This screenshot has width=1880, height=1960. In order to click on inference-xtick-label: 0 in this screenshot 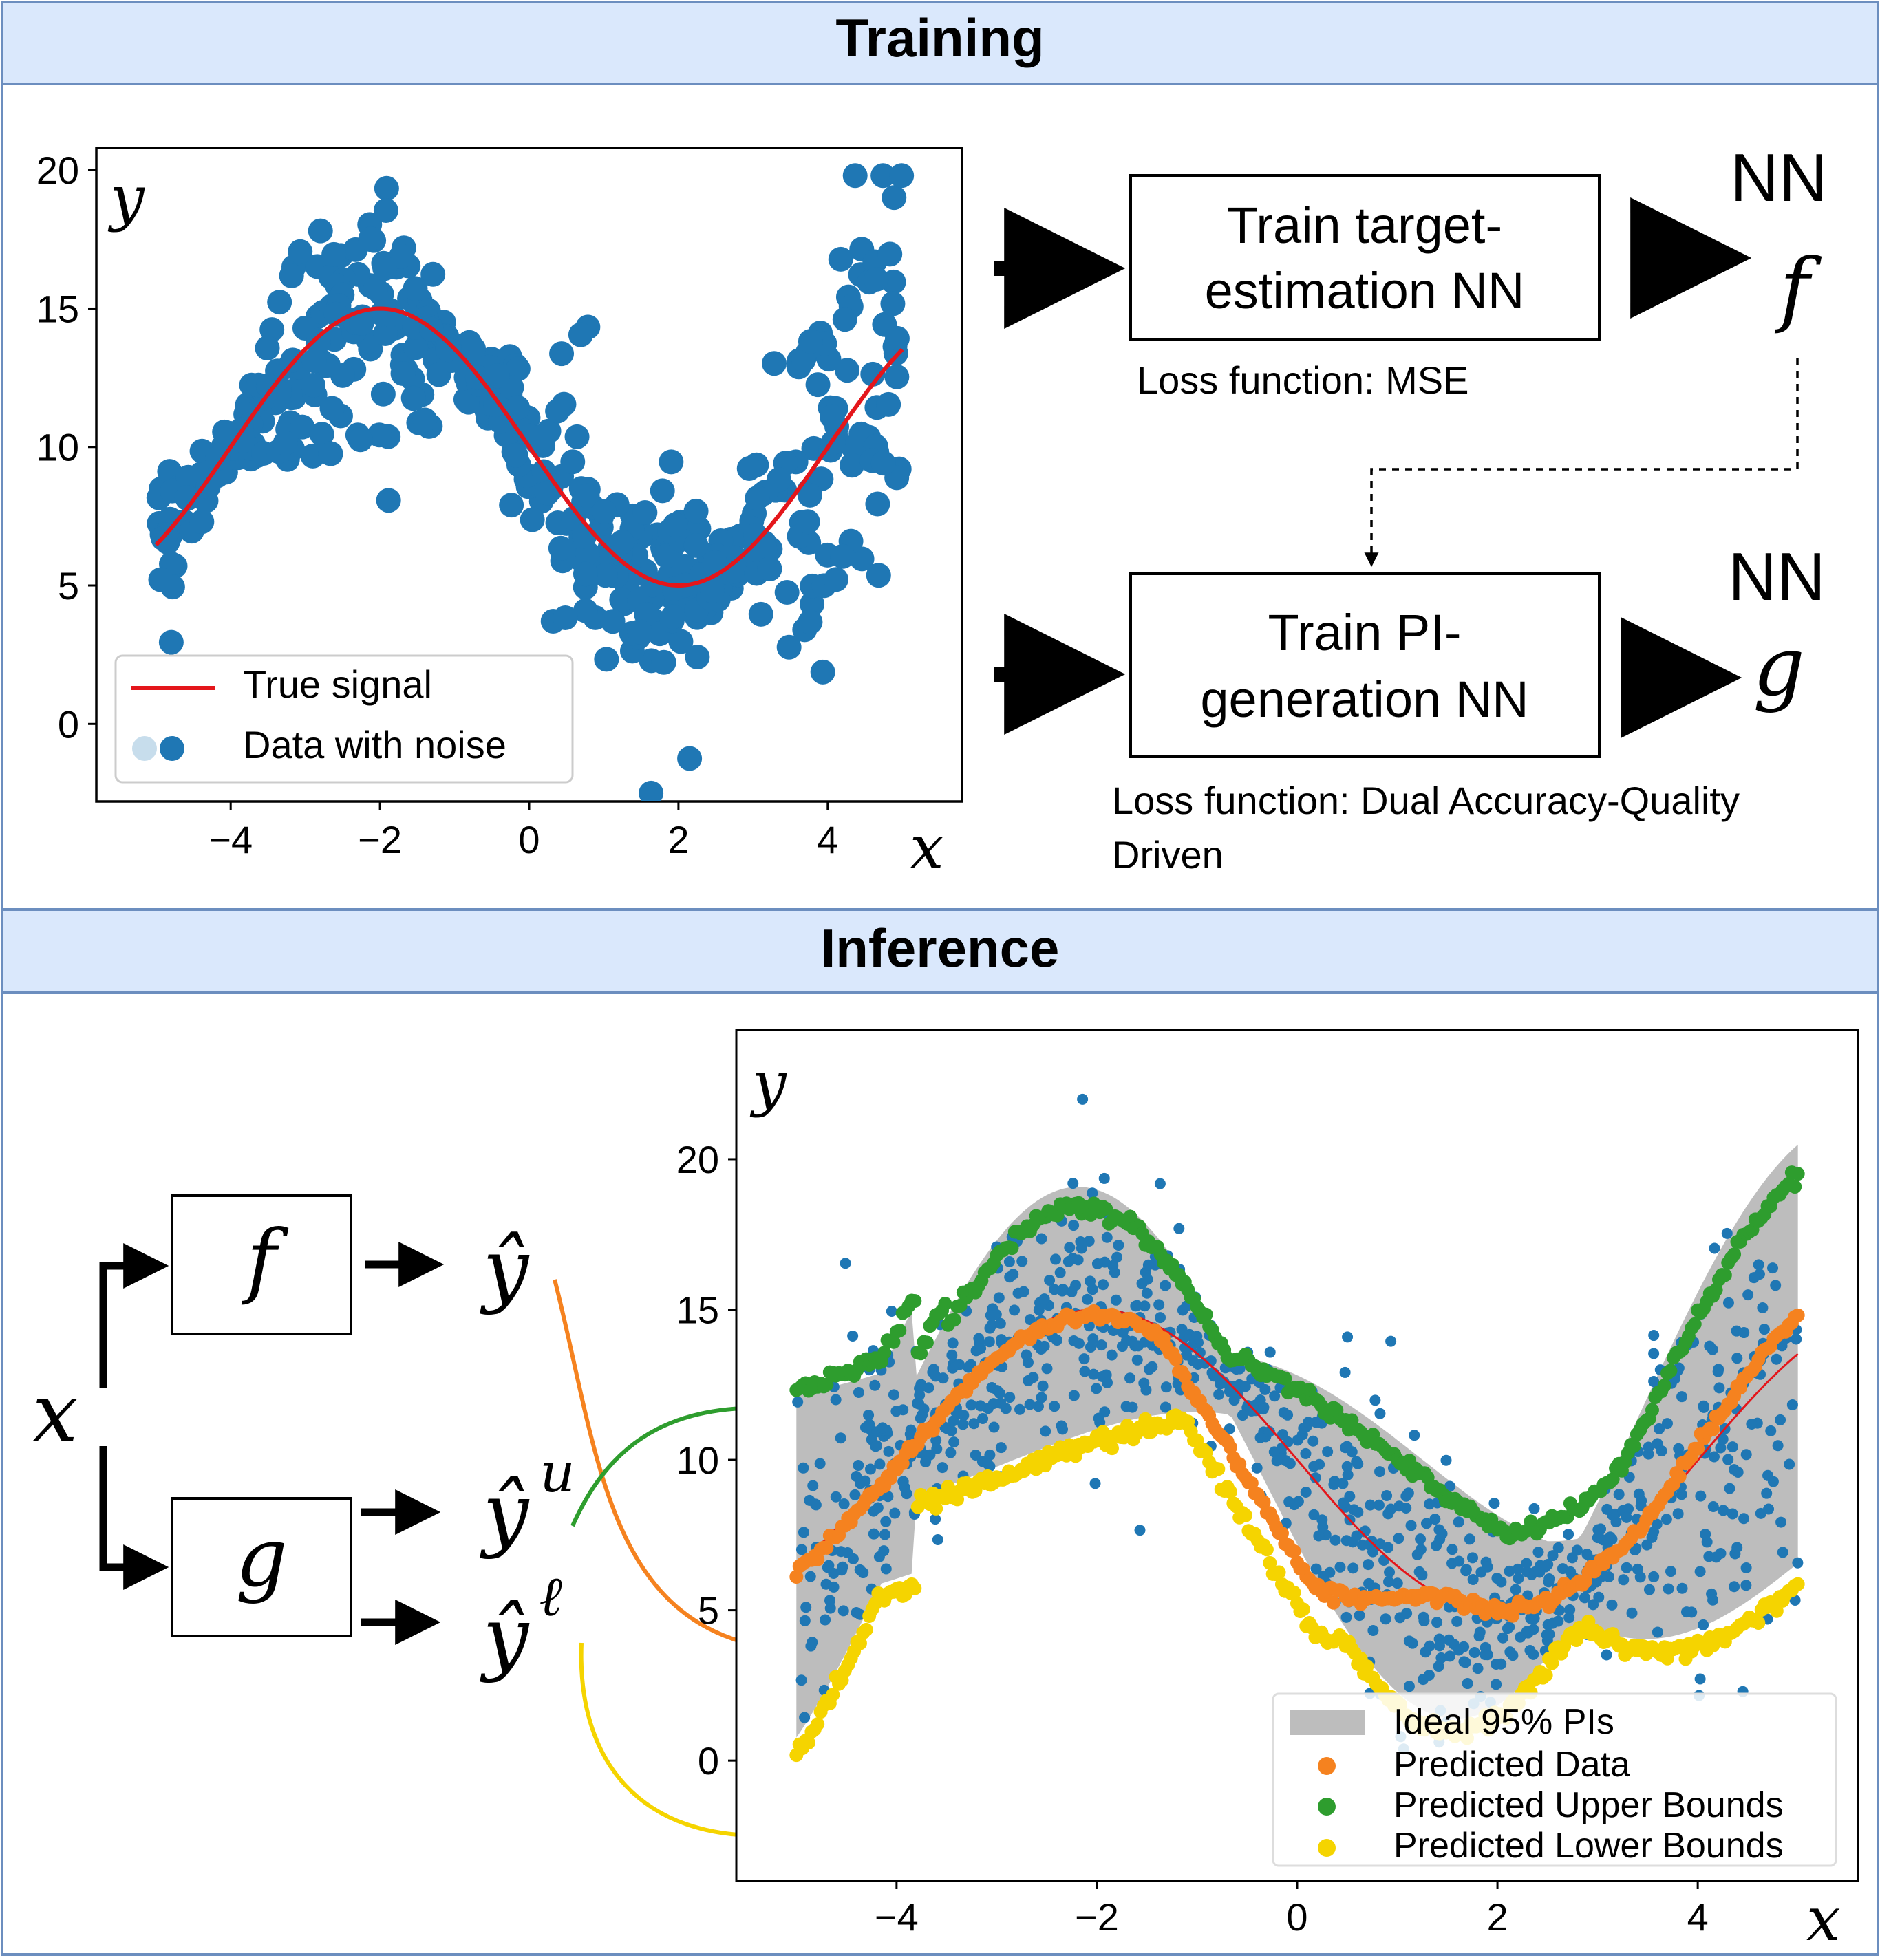, I will do `click(1296, 1917)`.